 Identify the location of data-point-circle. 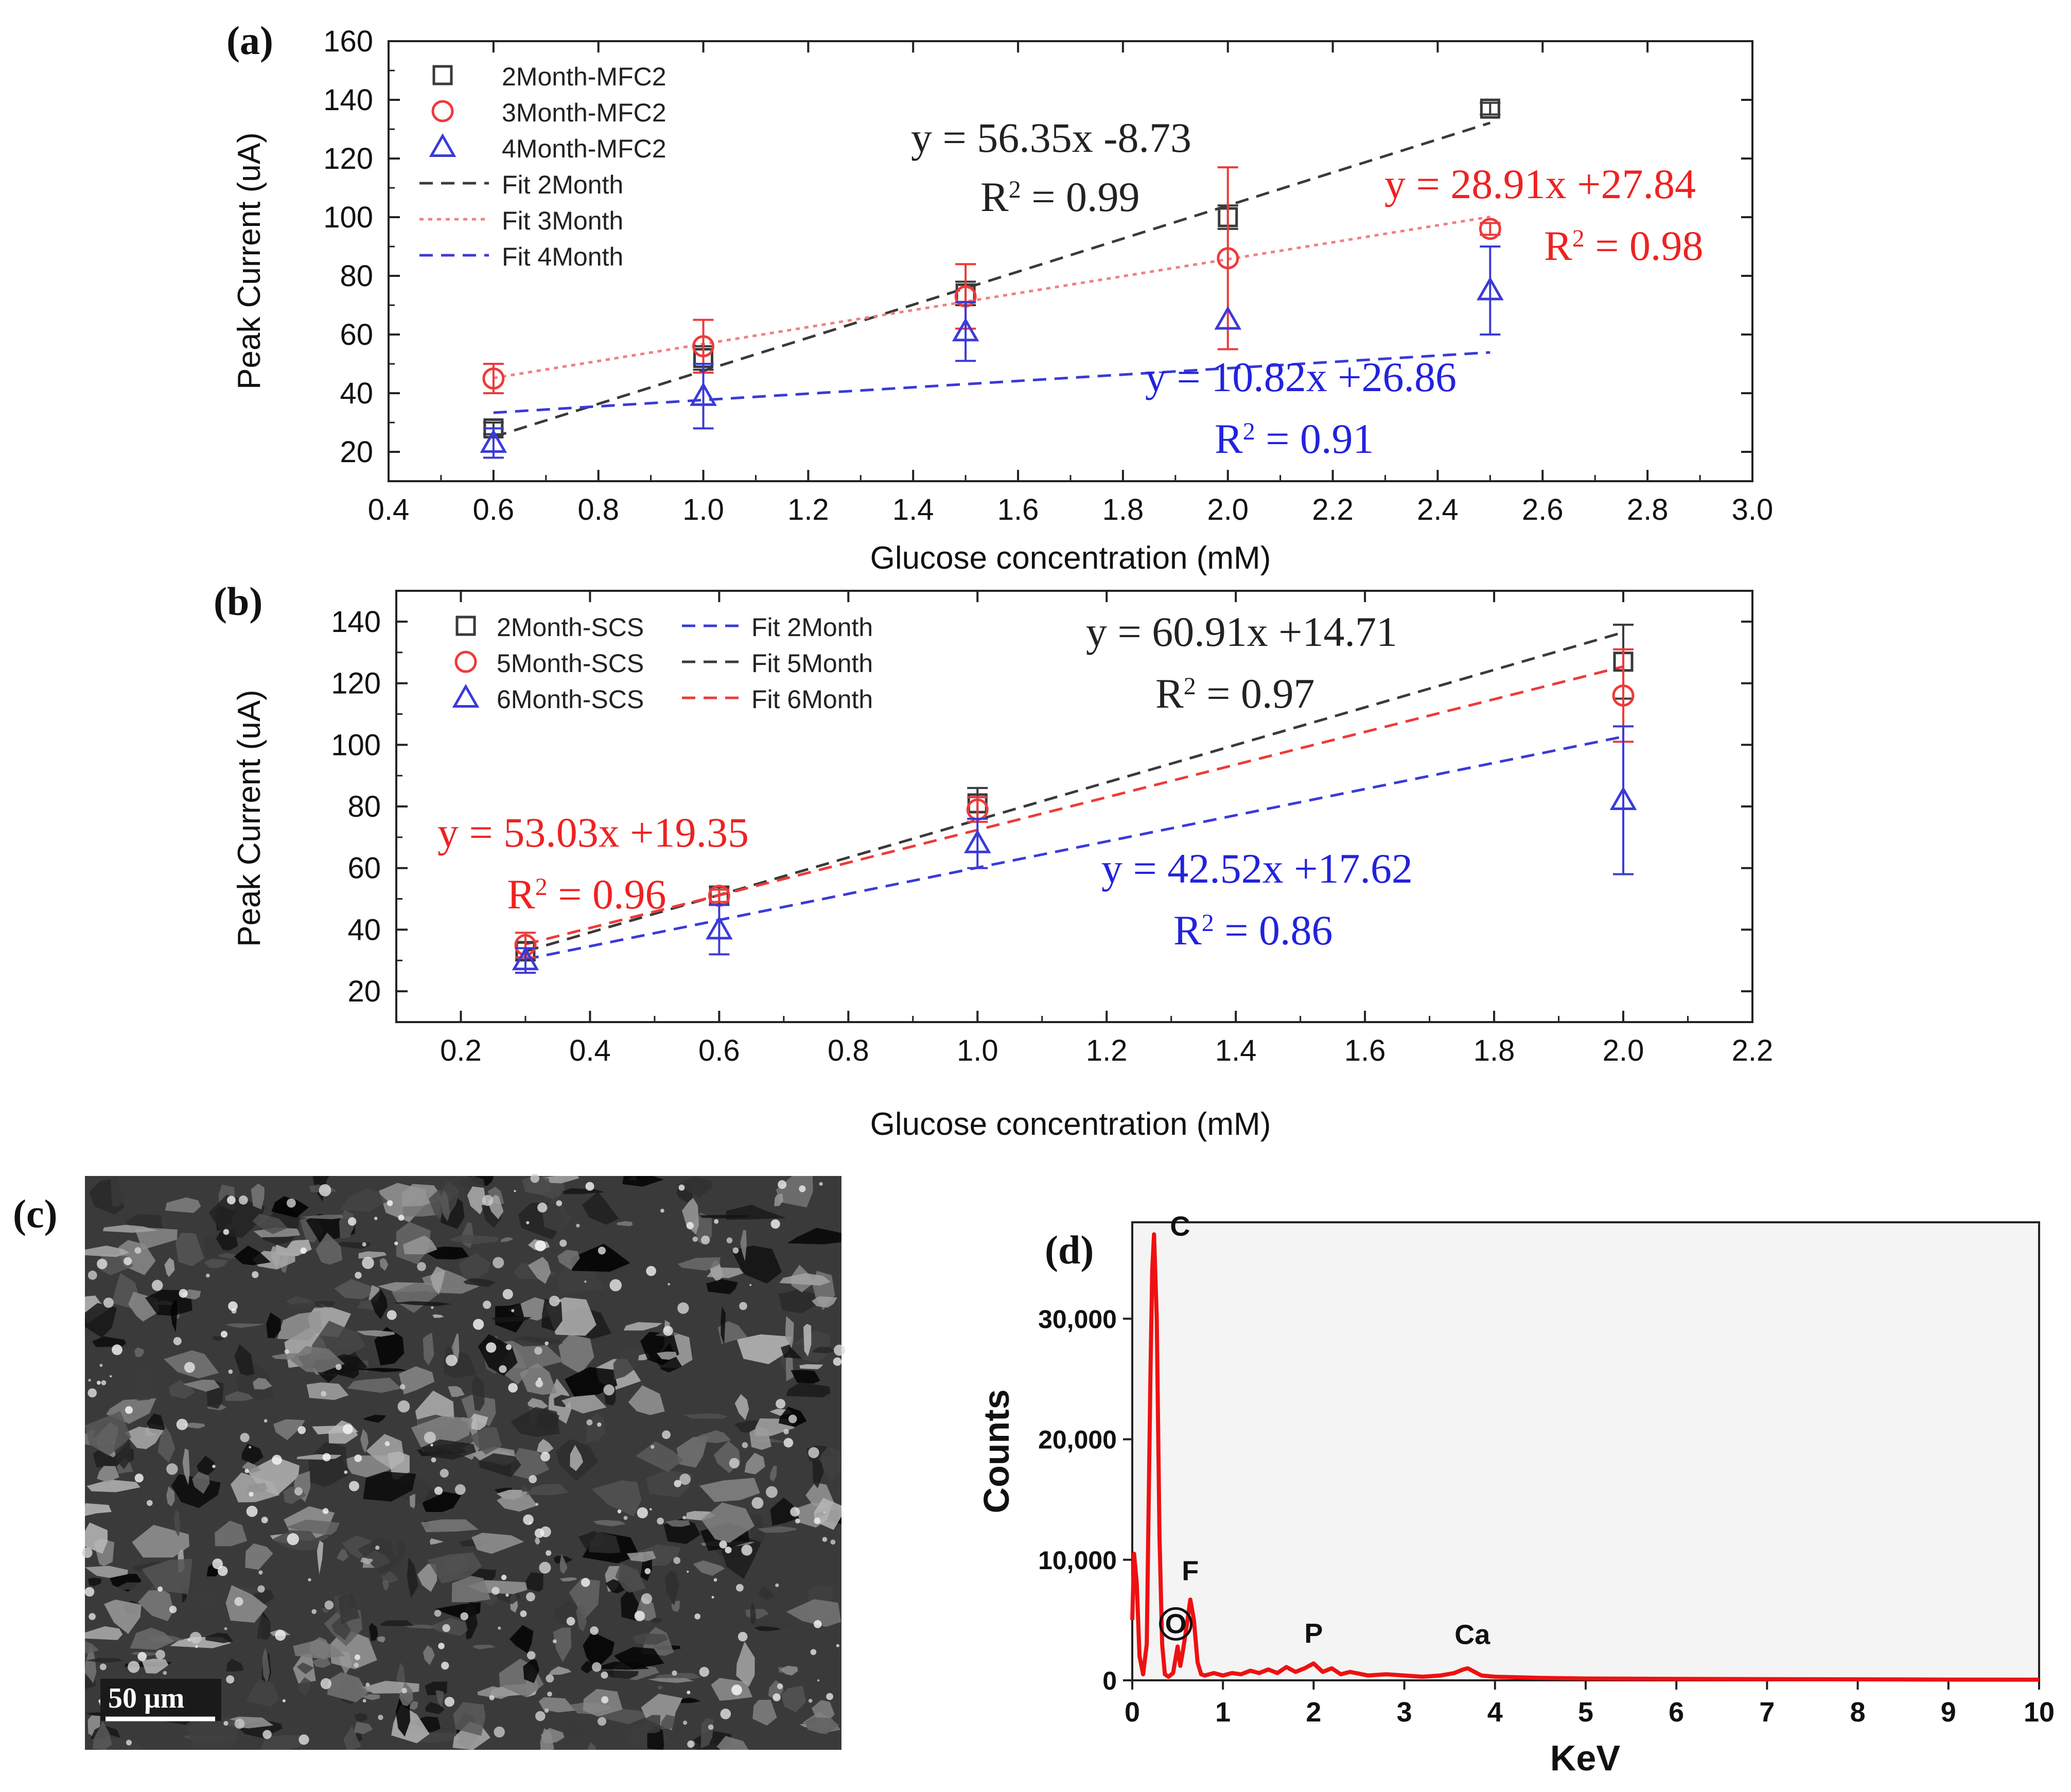
(1228, 258).